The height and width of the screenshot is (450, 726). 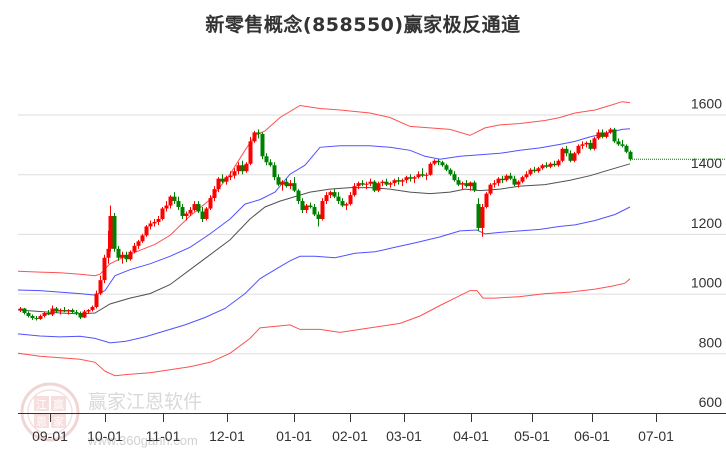 What do you see at coordinates (50, 412) in the screenshot?
I see `watermark: 江 赢 恩 家` at bounding box center [50, 412].